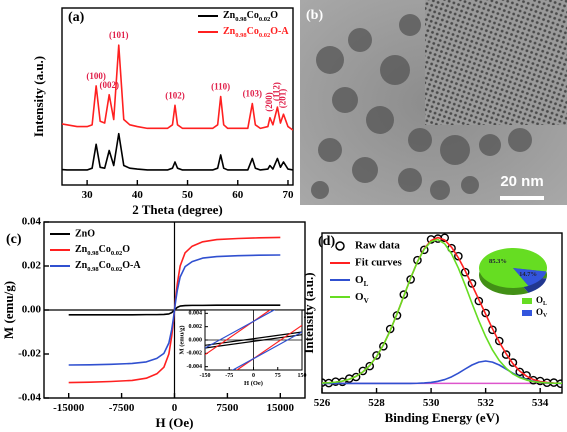 The image size is (567, 432). I want to click on y-tick-label: 0.004, so click(196, 314).